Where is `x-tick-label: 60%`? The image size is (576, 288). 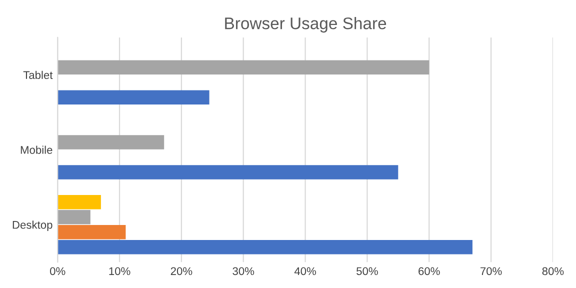
x-tick-label: 60% is located at coordinates (429, 271).